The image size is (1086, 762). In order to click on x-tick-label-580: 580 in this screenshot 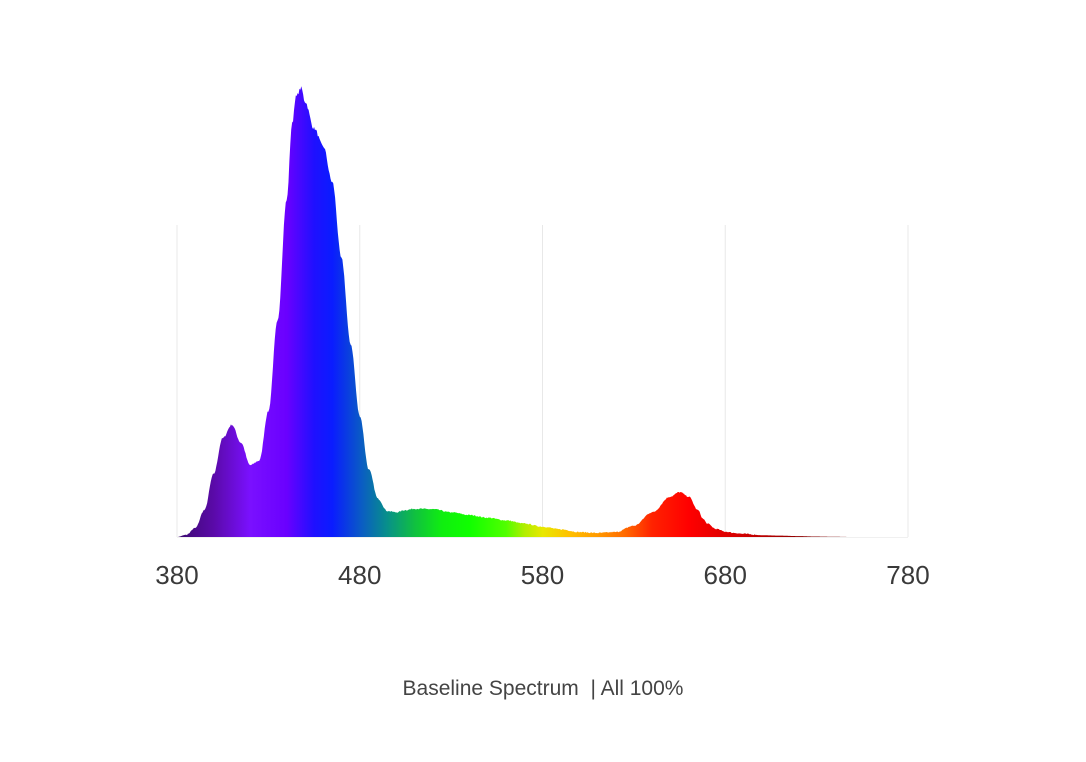, I will do `click(542, 575)`.